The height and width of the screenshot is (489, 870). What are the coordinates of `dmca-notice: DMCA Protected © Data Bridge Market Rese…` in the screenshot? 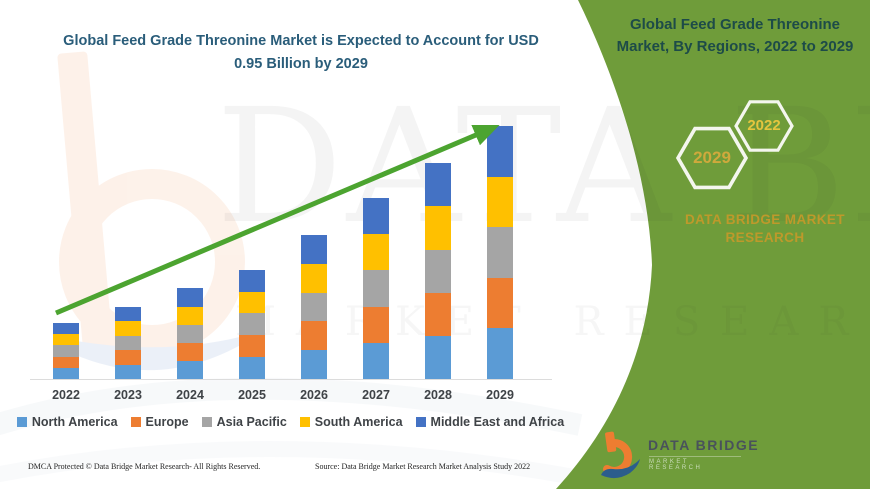 It's located at (144, 466).